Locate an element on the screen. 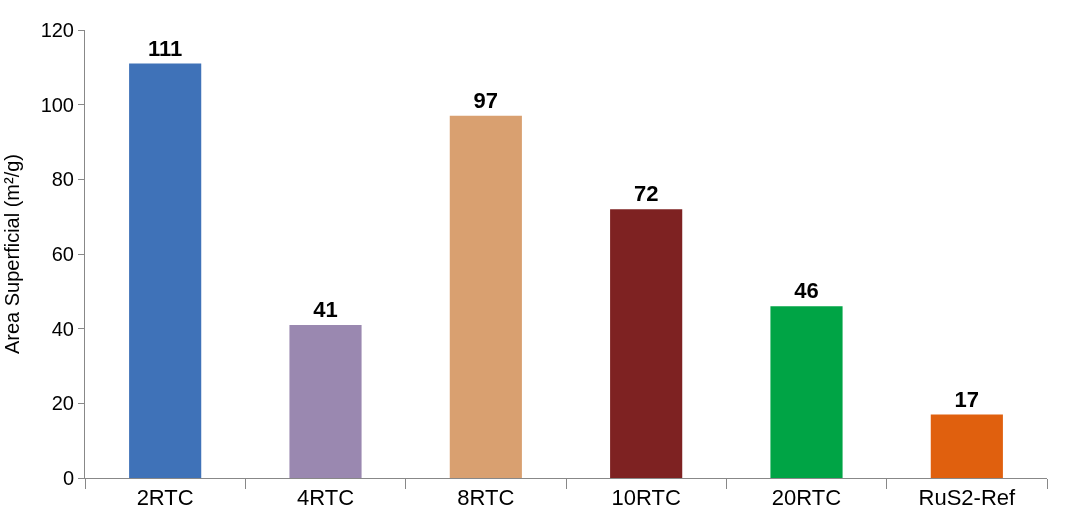  y-tick-label: 20 is located at coordinates (62, 403).